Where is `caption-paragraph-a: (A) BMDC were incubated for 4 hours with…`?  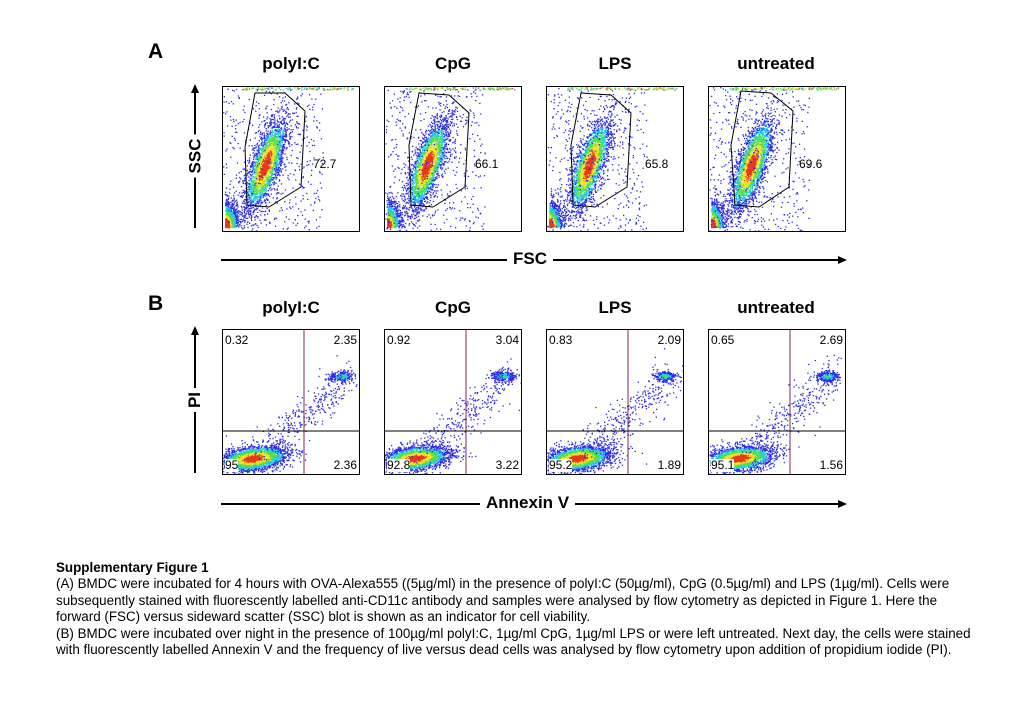
caption-paragraph-a: (A) BMDC were incubated for 4 hours with… is located at coordinates (513, 600).